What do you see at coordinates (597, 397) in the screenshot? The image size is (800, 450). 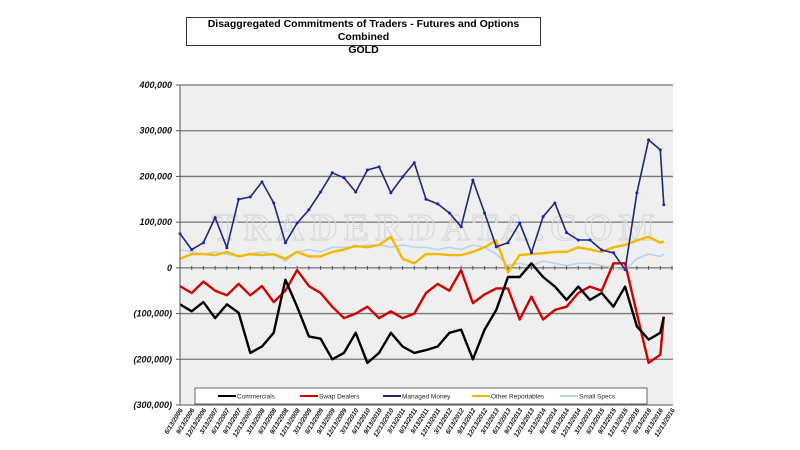 I see `legend-label-small-specs: Small Specs` at bounding box center [597, 397].